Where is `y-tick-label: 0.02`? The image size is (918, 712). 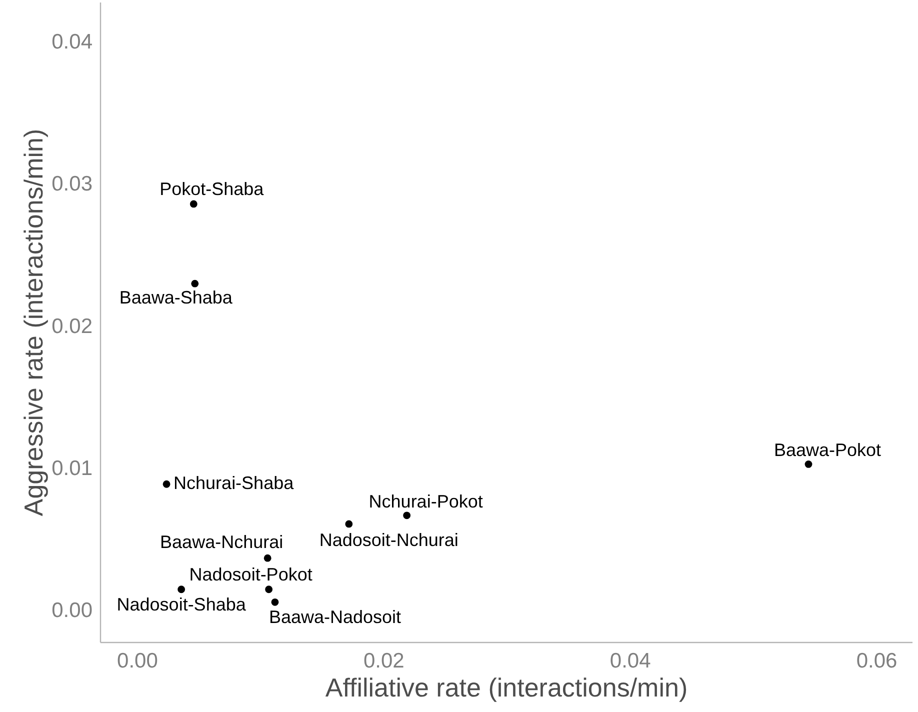 y-tick-label: 0.02 is located at coordinates (72, 326).